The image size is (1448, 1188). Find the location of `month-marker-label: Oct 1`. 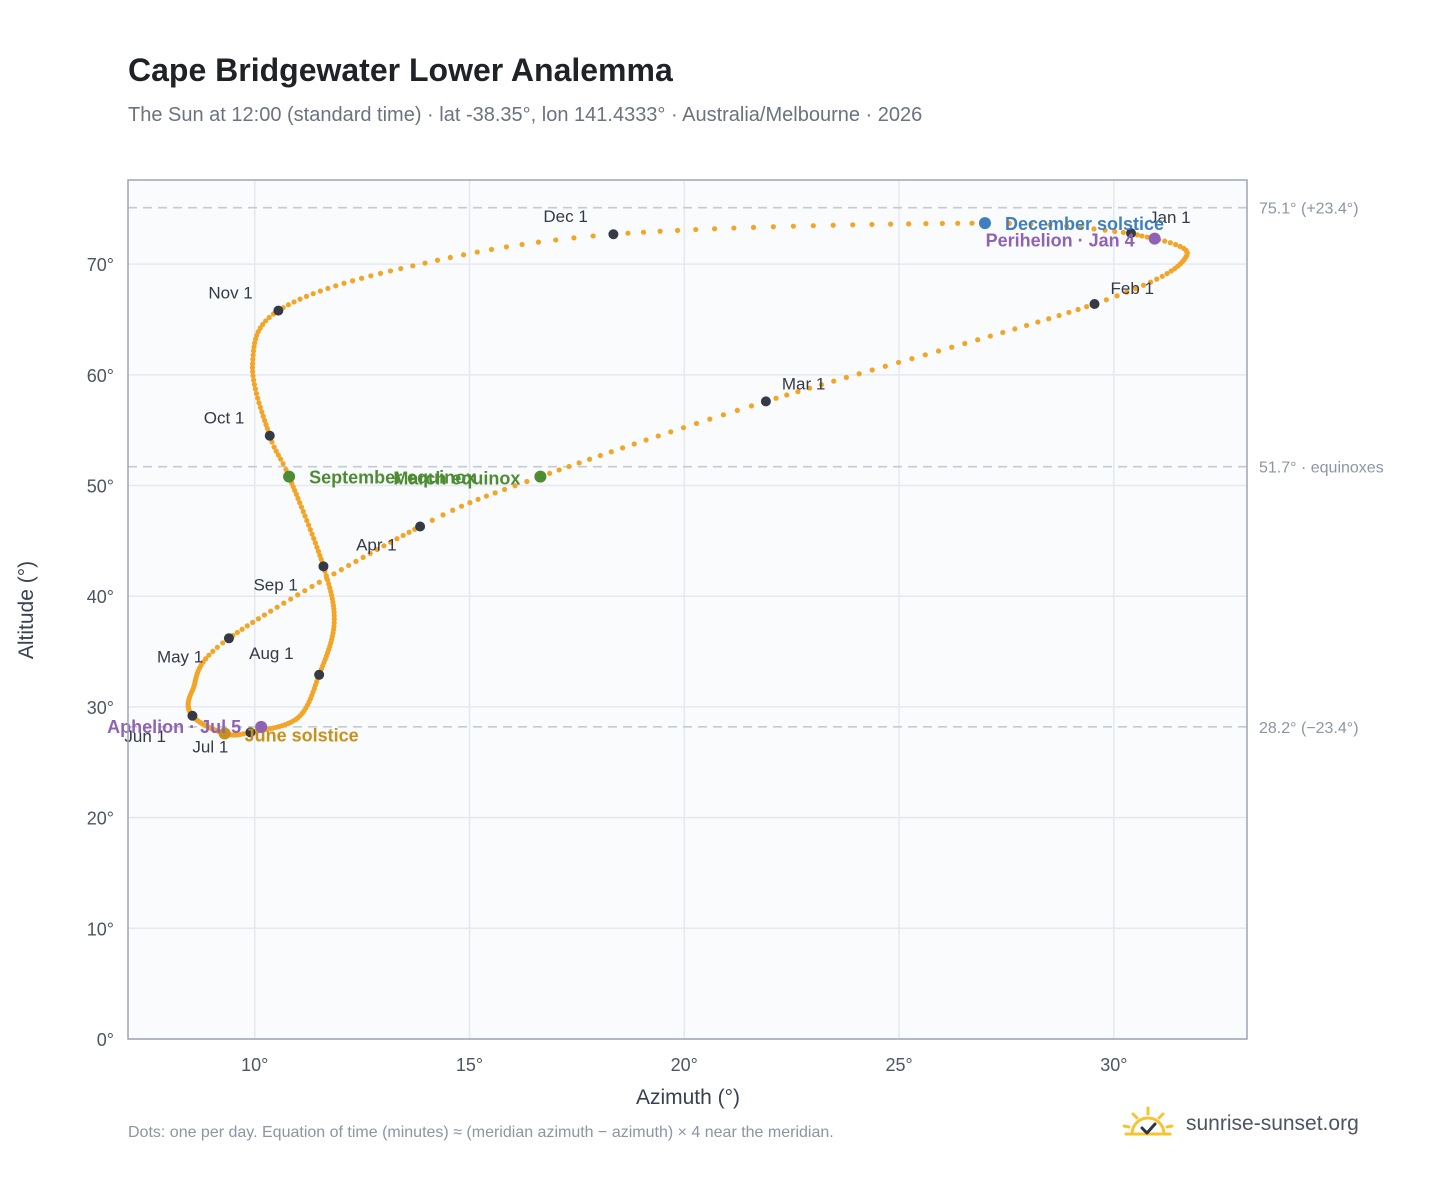

month-marker-label: Oct 1 is located at coordinates (224, 418).